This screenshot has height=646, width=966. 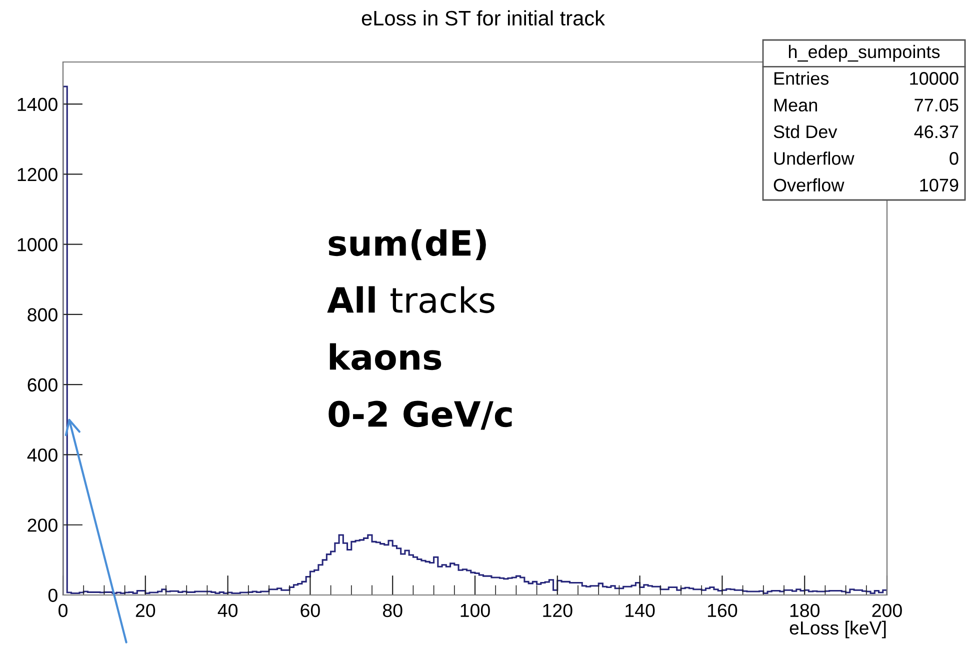 I want to click on x-tick-label: 180, so click(x=805, y=611).